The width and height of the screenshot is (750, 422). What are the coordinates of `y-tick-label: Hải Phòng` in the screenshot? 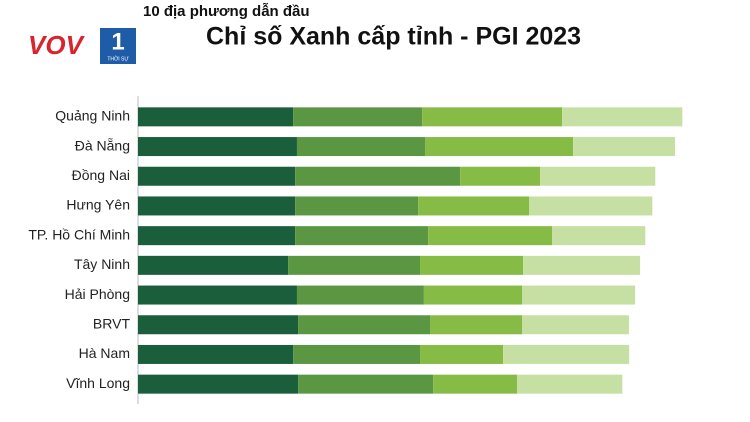 It's located at (97, 294).